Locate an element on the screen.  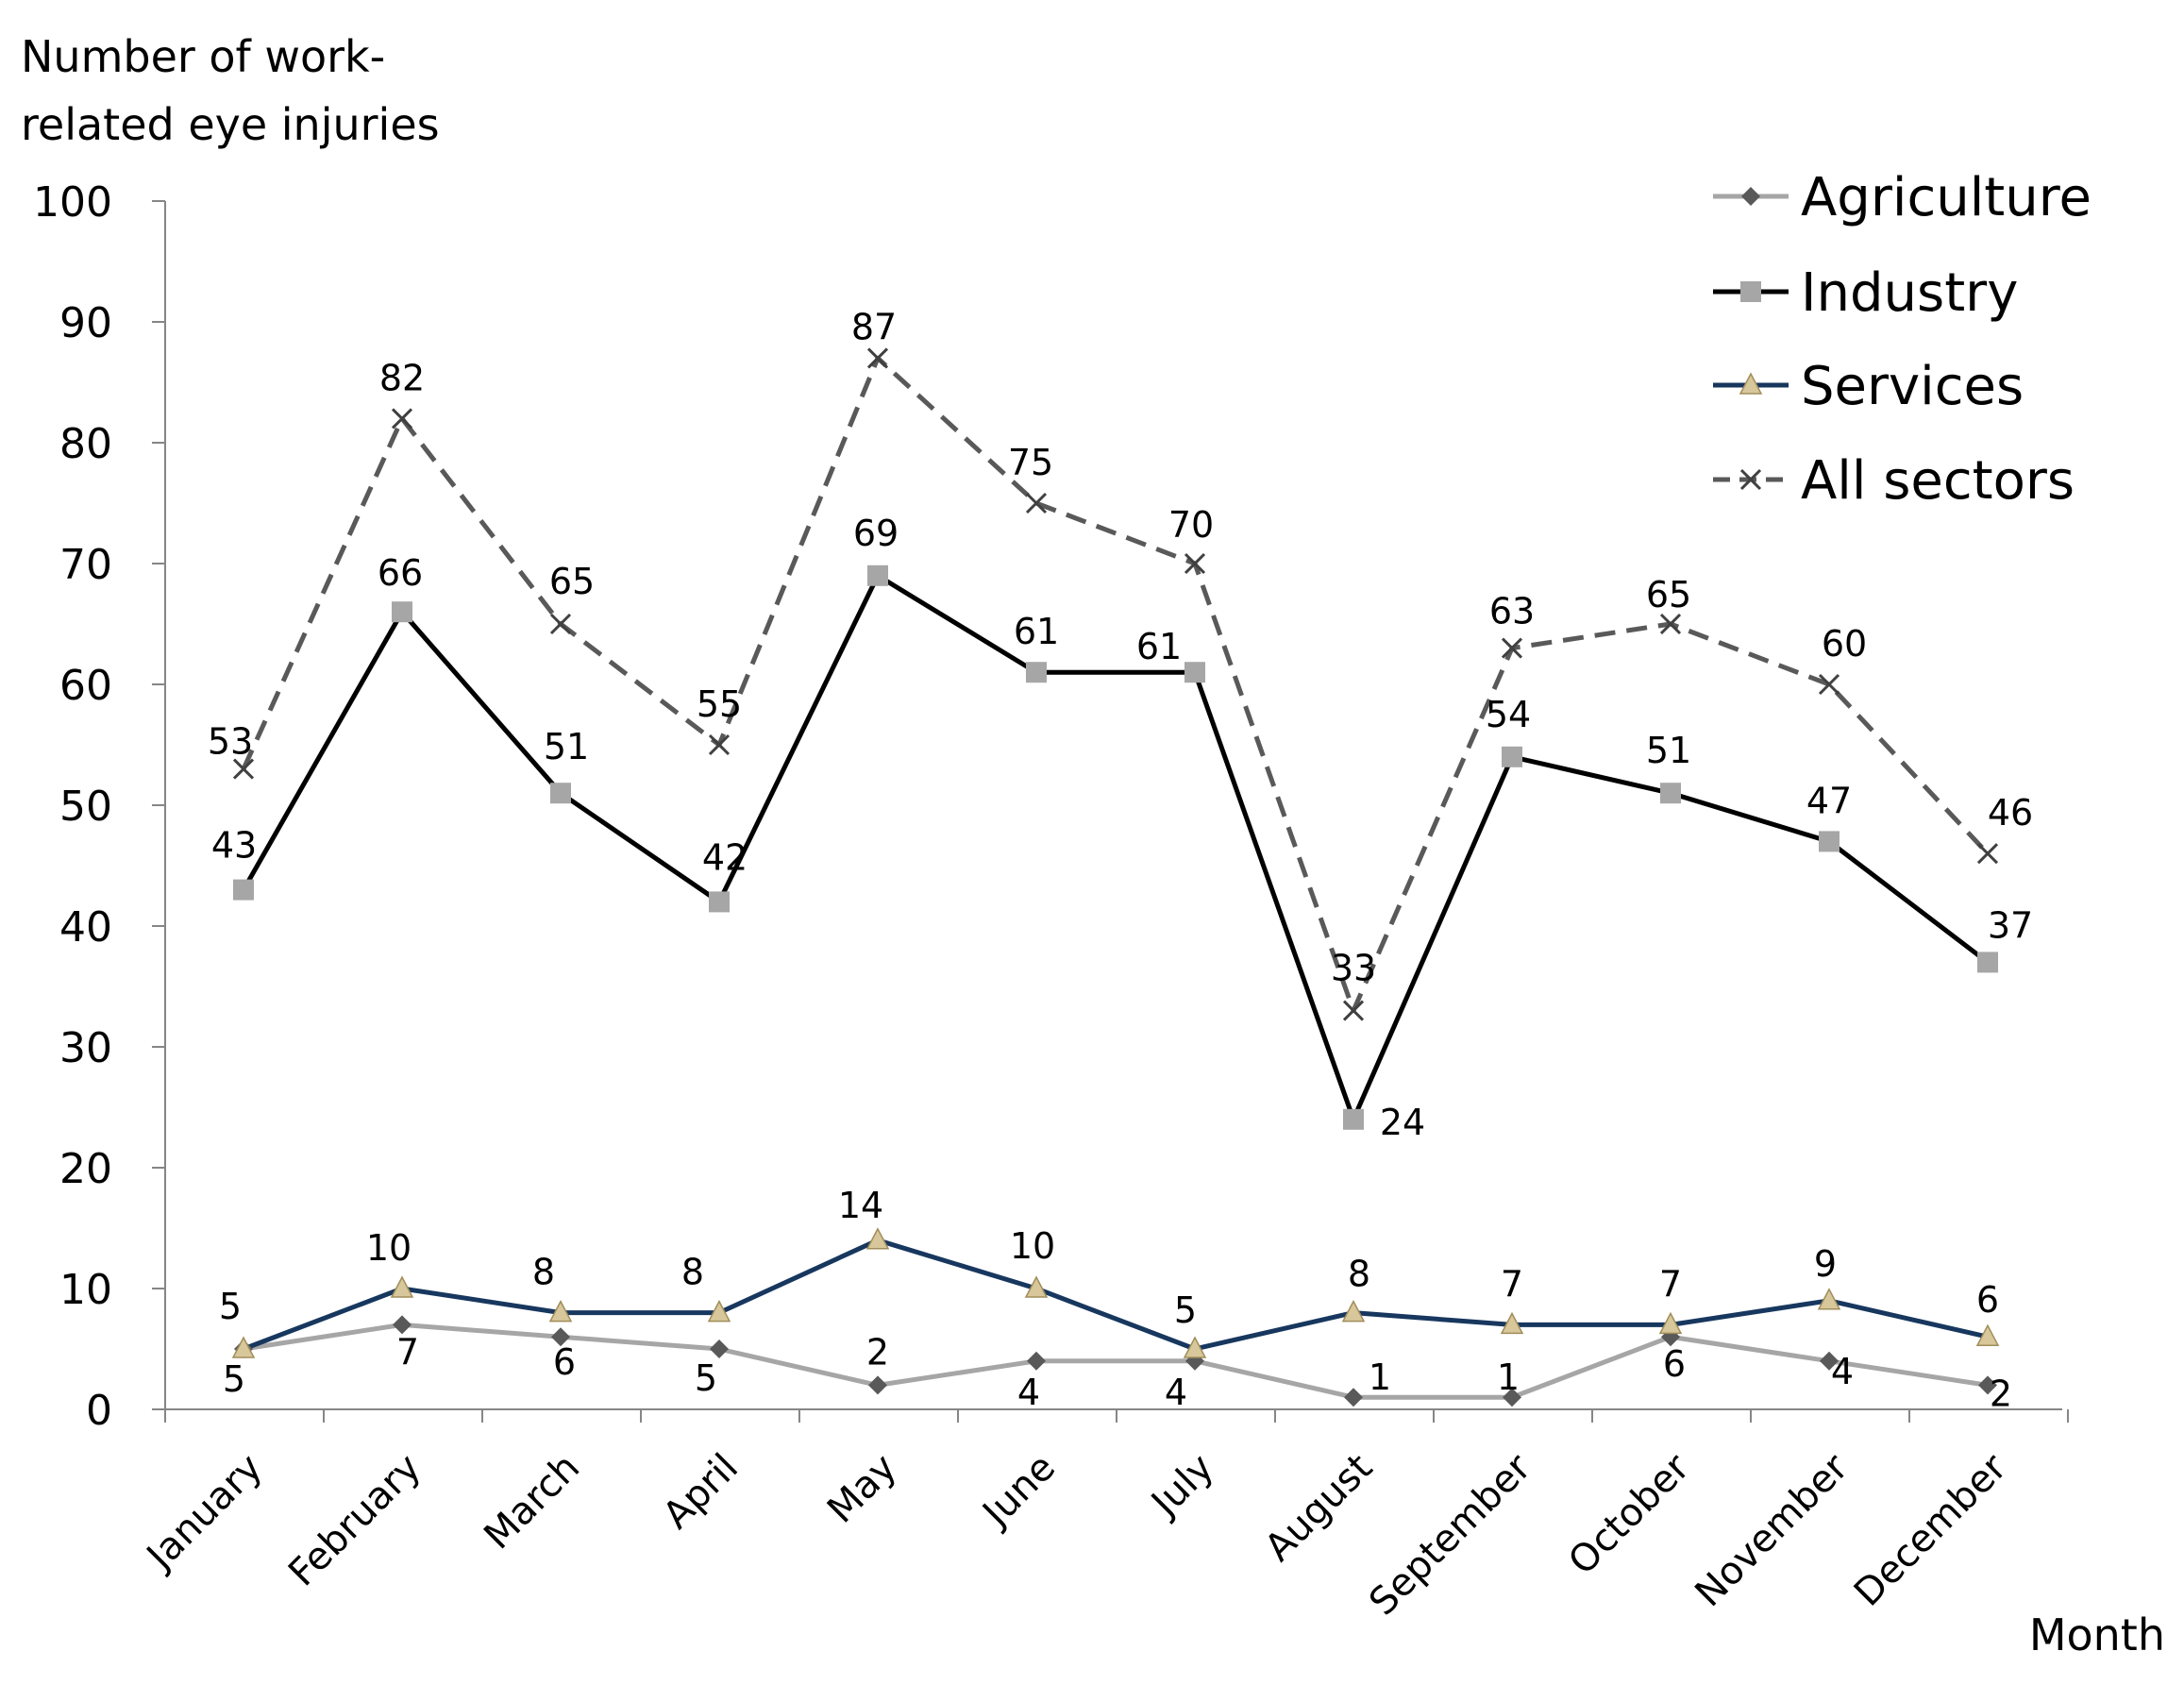
data-label-all-sectors-march: 65 is located at coordinates (572, 581).